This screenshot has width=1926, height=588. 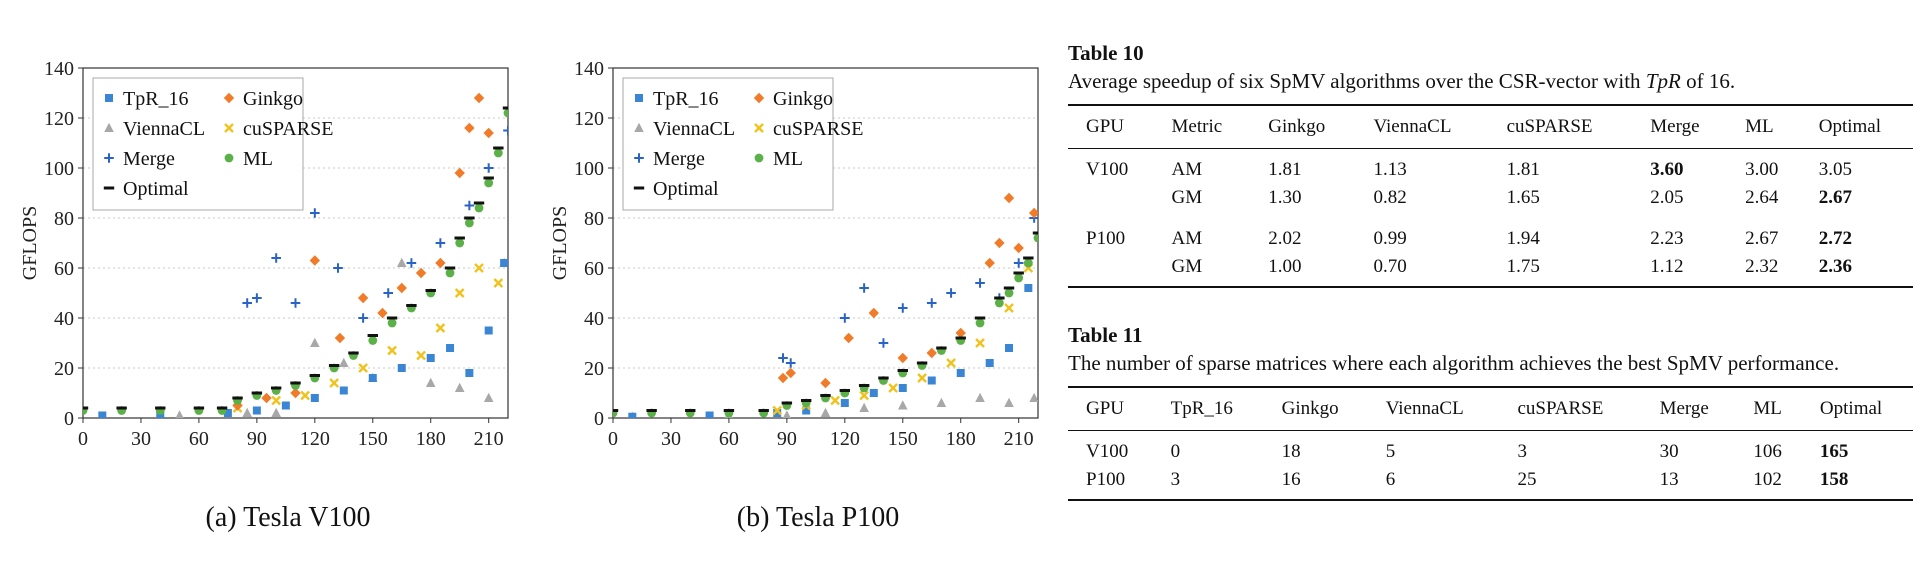 What do you see at coordinates (59, 119) in the screenshot?
I see `y-tick-label: 120` at bounding box center [59, 119].